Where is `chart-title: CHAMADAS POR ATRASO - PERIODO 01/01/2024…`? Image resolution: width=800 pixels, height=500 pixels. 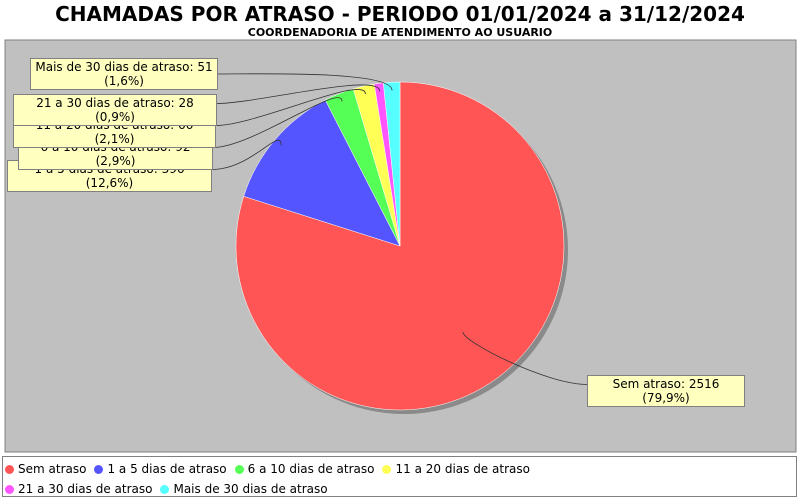
chart-title: CHAMADAS POR ATRASO - PERIODO 01/01/2024… is located at coordinates (400, 14).